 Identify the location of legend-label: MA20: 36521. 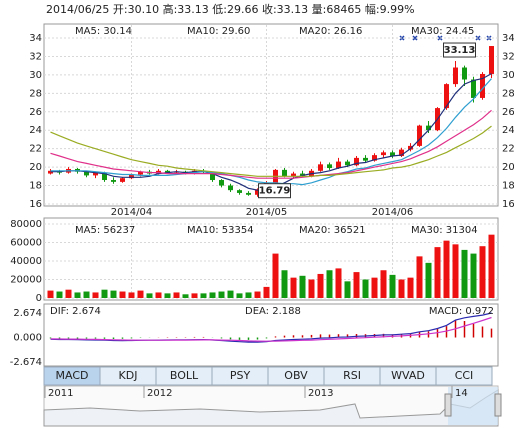
(332, 230).